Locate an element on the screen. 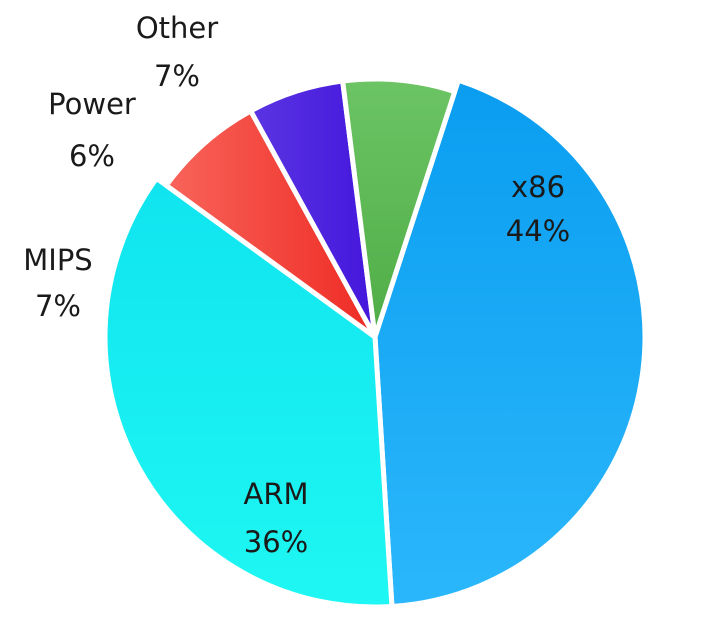  pie-slice-other is located at coordinates (399, 208).